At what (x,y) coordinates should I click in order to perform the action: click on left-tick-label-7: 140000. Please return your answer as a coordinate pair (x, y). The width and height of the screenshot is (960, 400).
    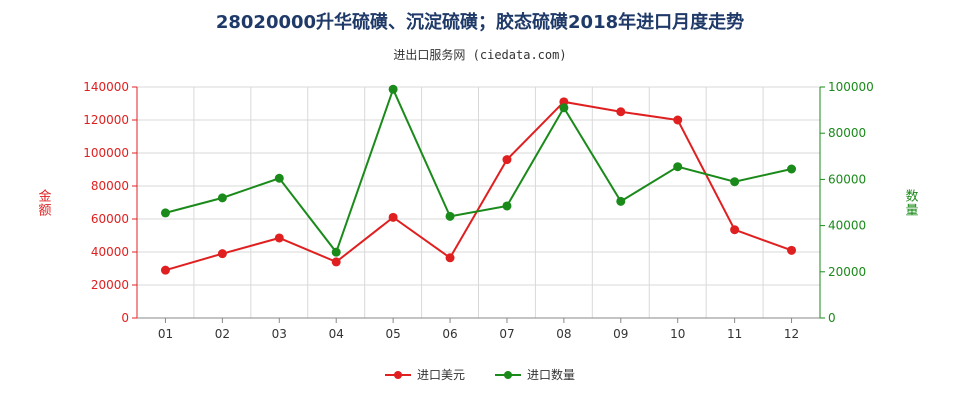
    Looking at the image, I should click on (106, 87).